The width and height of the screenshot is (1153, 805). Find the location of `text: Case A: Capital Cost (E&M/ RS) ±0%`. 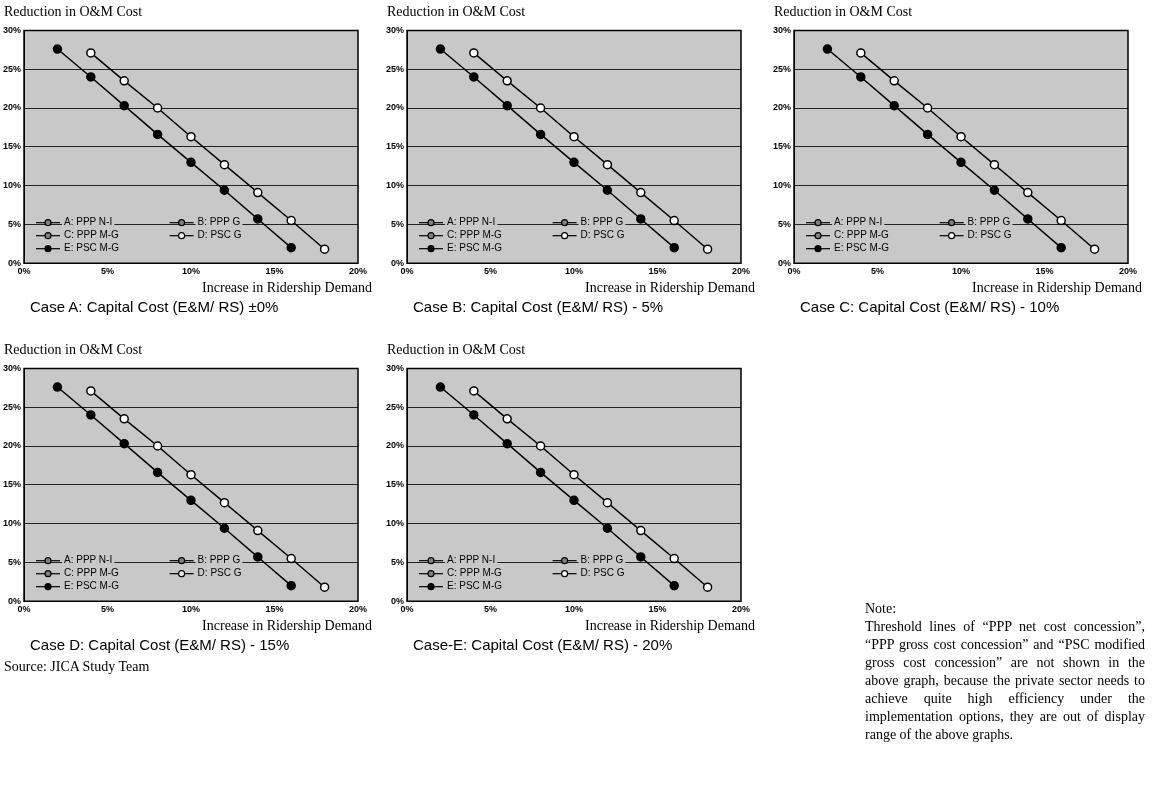

text: Case A: Capital Cost (E&M/ RS) ±0% is located at coordinates (155, 306).